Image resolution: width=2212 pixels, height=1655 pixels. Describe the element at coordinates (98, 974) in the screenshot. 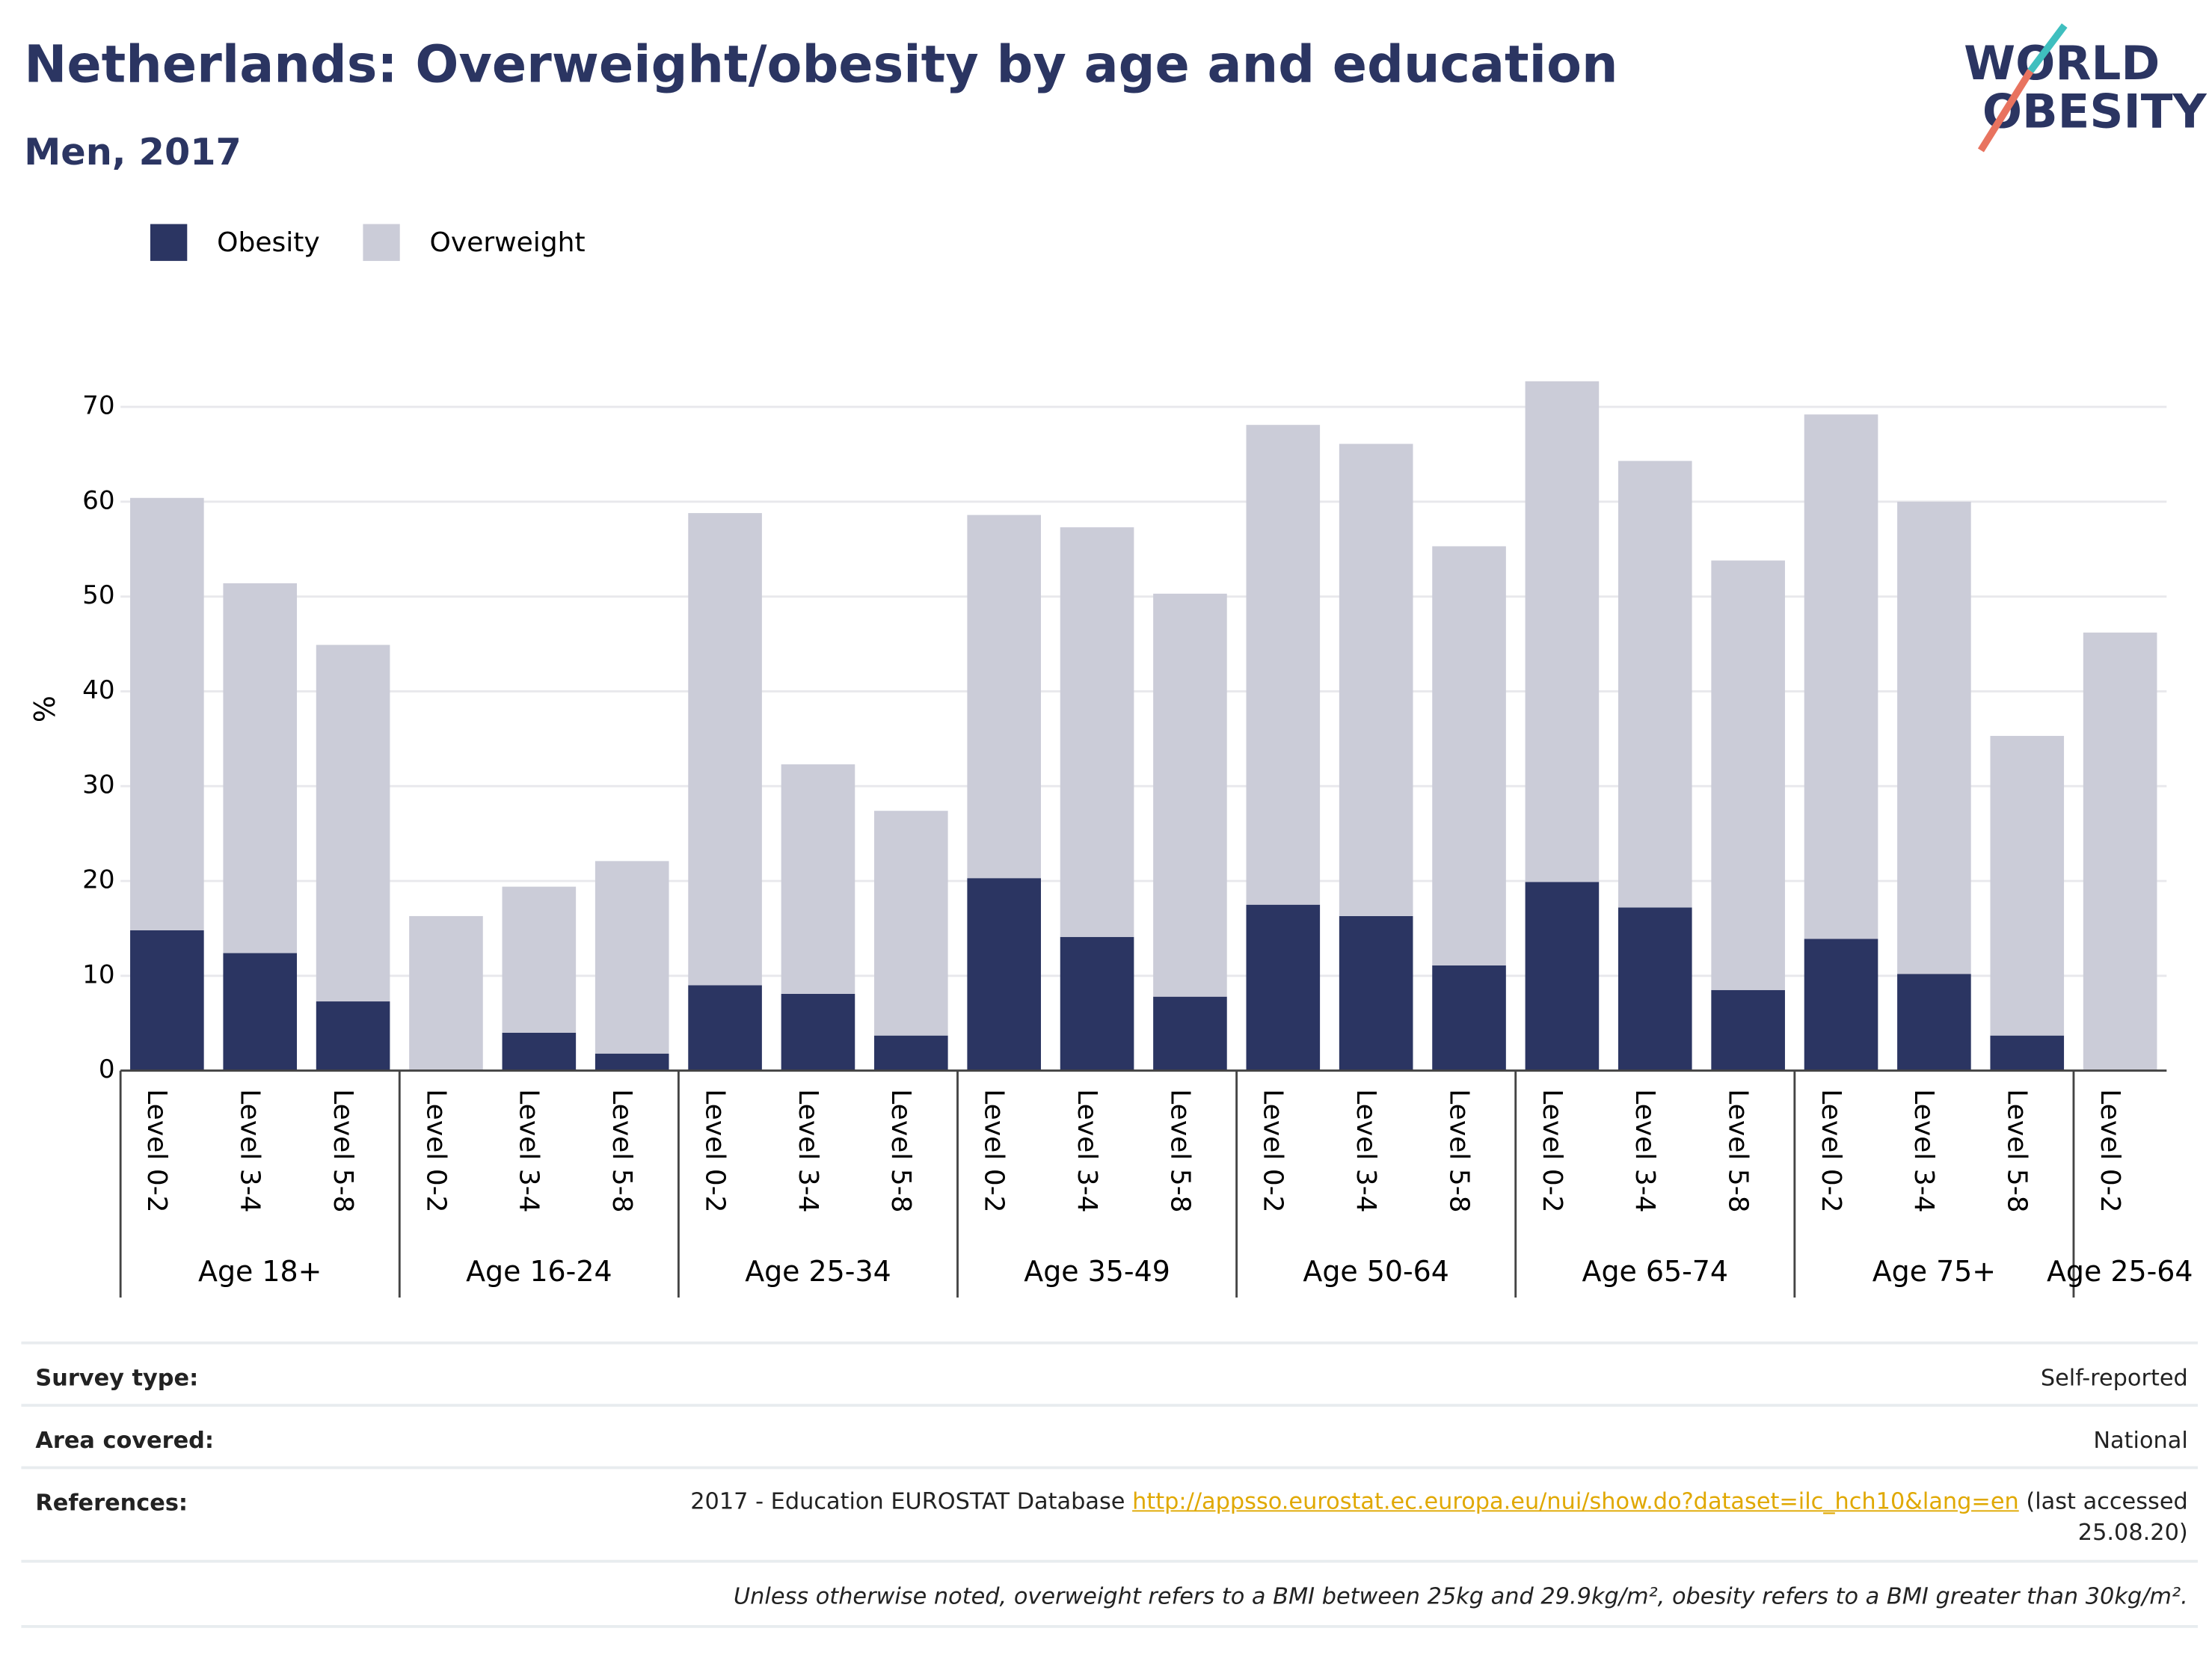

I see `y-tick-label: 10` at that location.